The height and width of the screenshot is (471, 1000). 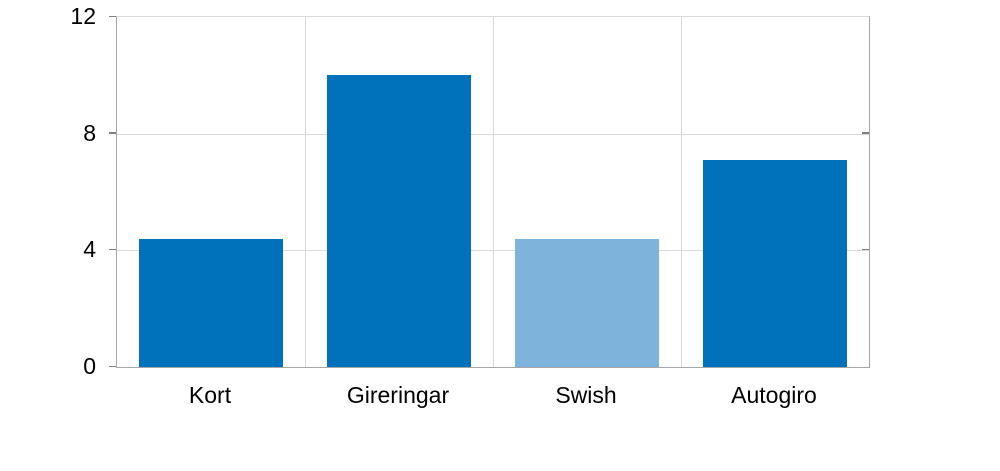 I want to click on x-category-label-swish: Swish, so click(x=586, y=395).